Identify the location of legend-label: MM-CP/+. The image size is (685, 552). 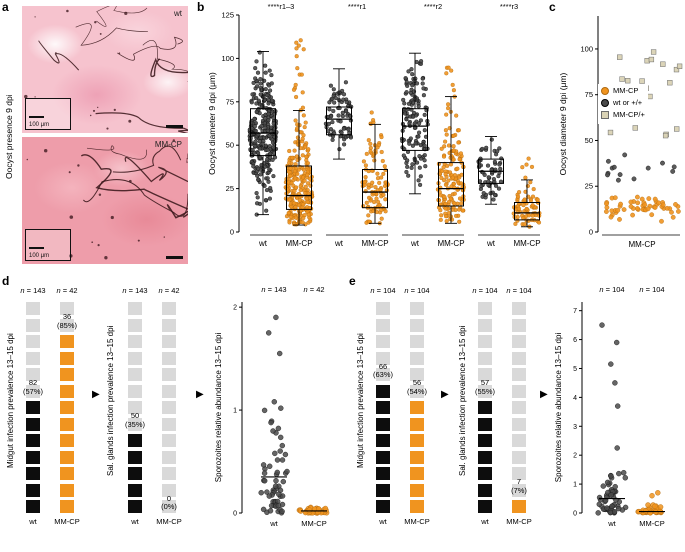
(629, 114).